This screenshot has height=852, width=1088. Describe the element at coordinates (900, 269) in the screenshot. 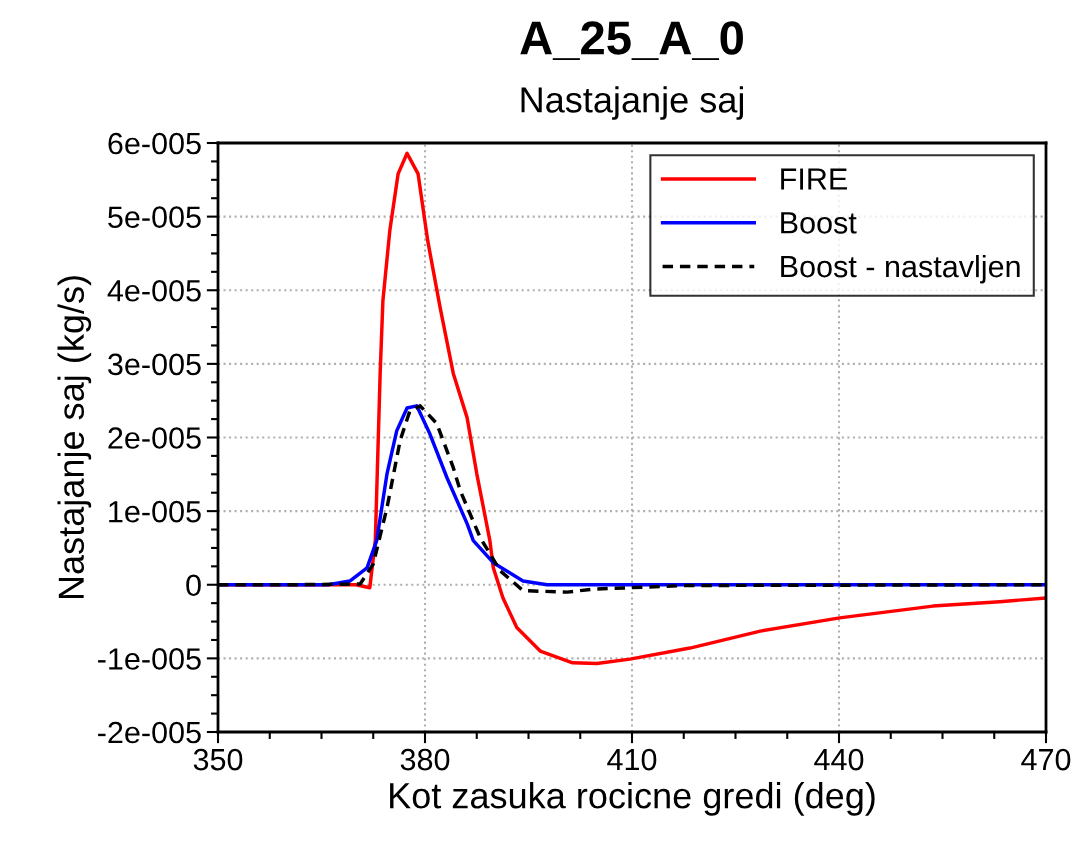

I see `legend-label: Boost - nastavljen` at that location.